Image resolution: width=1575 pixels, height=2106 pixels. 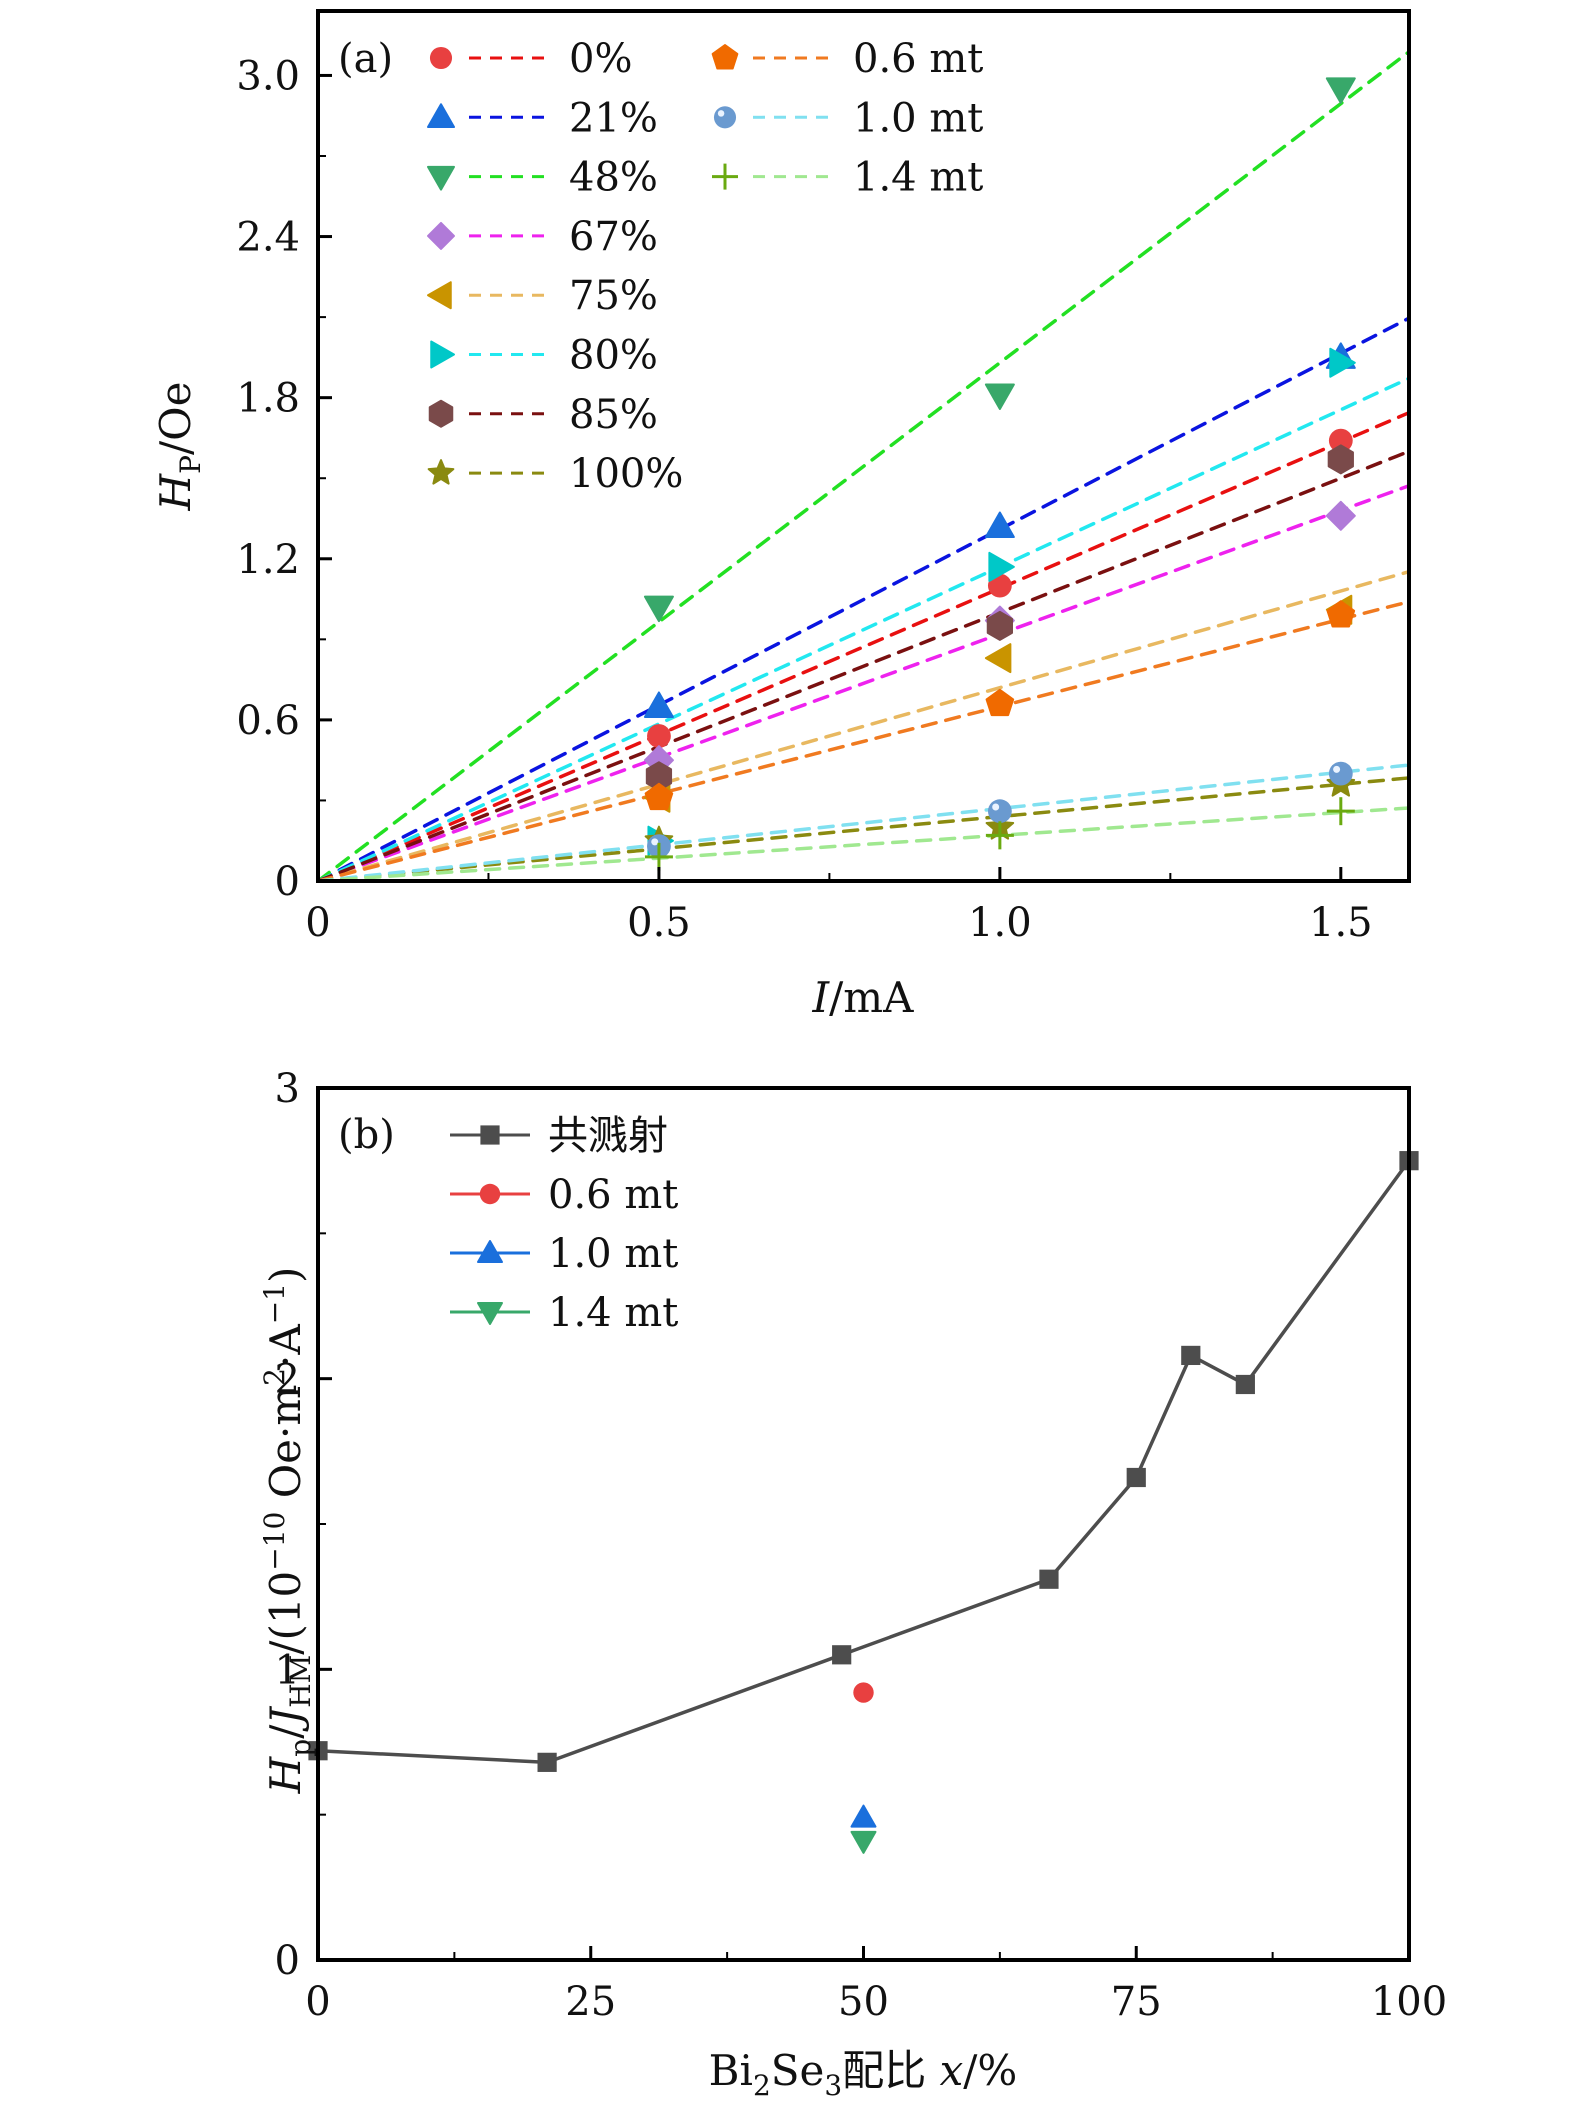 I want to click on legend-label: 85%, so click(x=613, y=415).